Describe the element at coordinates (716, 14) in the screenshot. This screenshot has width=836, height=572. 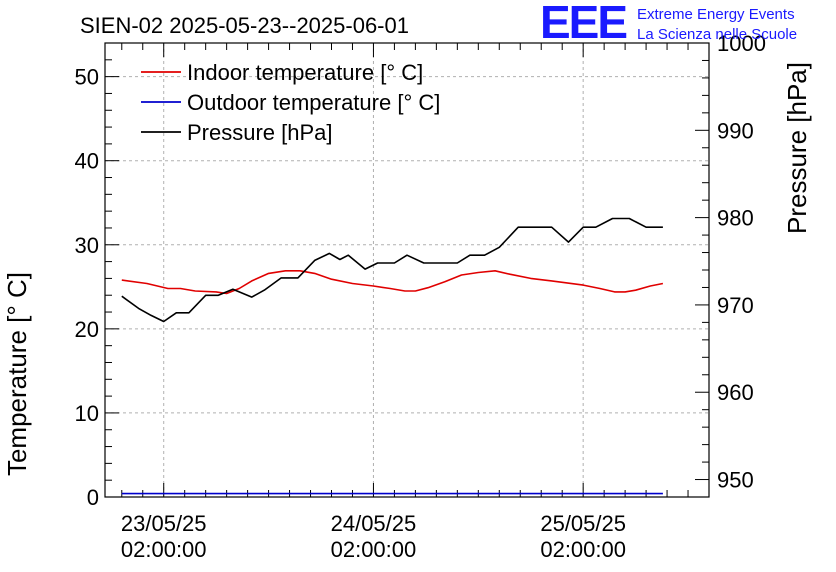
I see `brand-name: Extreme Energy Events` at that location.